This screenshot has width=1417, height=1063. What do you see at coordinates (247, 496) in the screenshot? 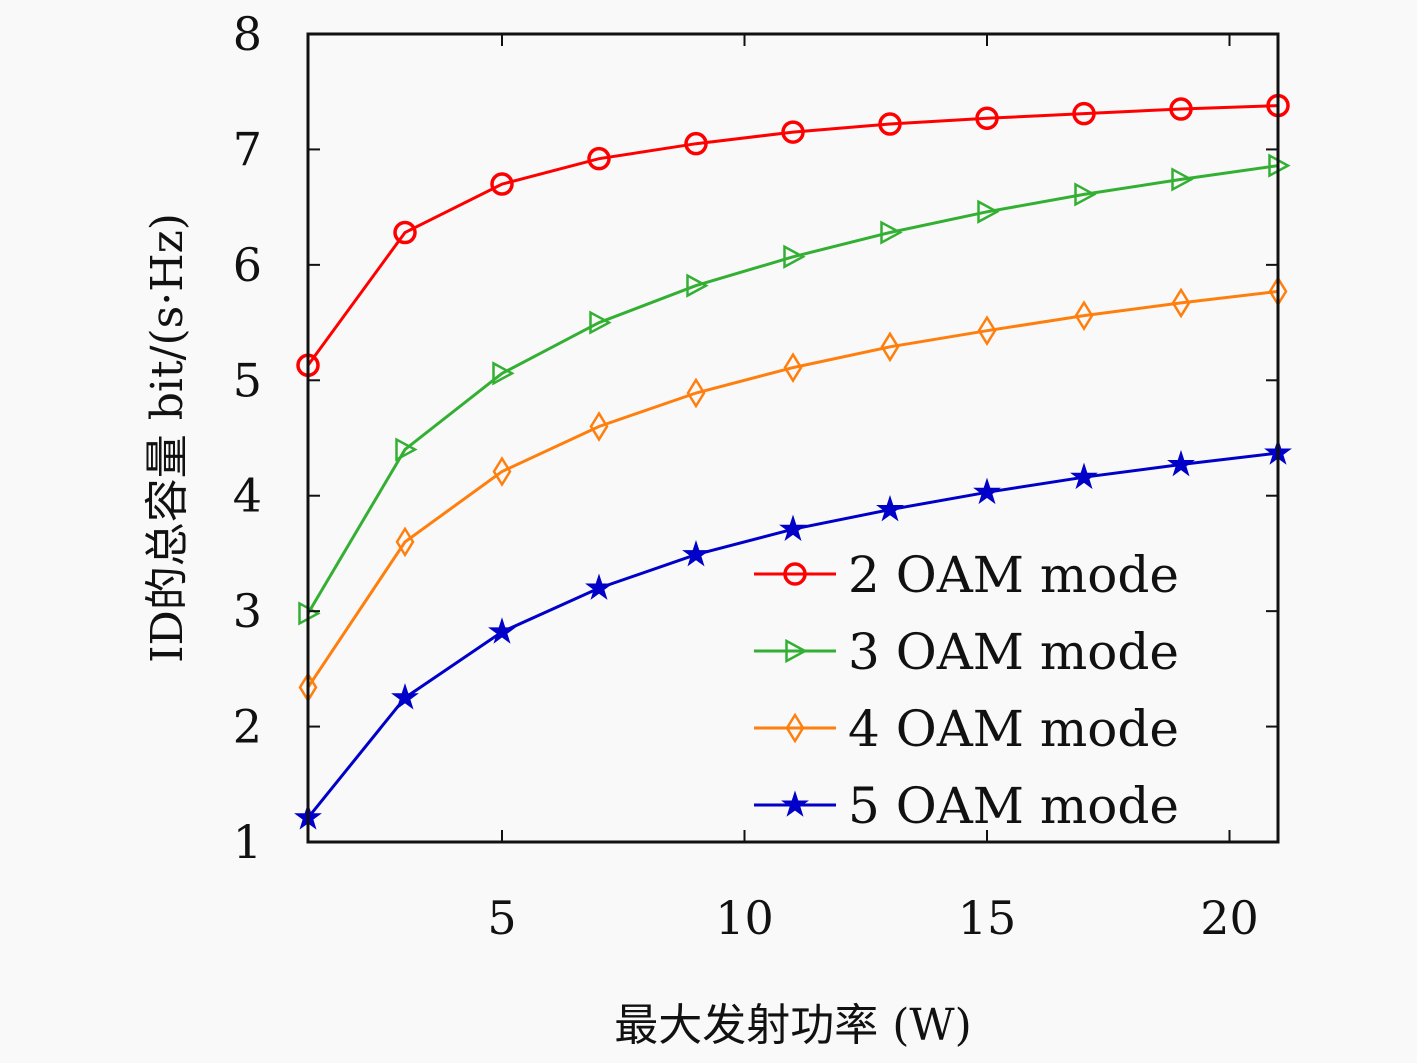
I see `y-tick-label: 4` at bounding box center [247, 496].